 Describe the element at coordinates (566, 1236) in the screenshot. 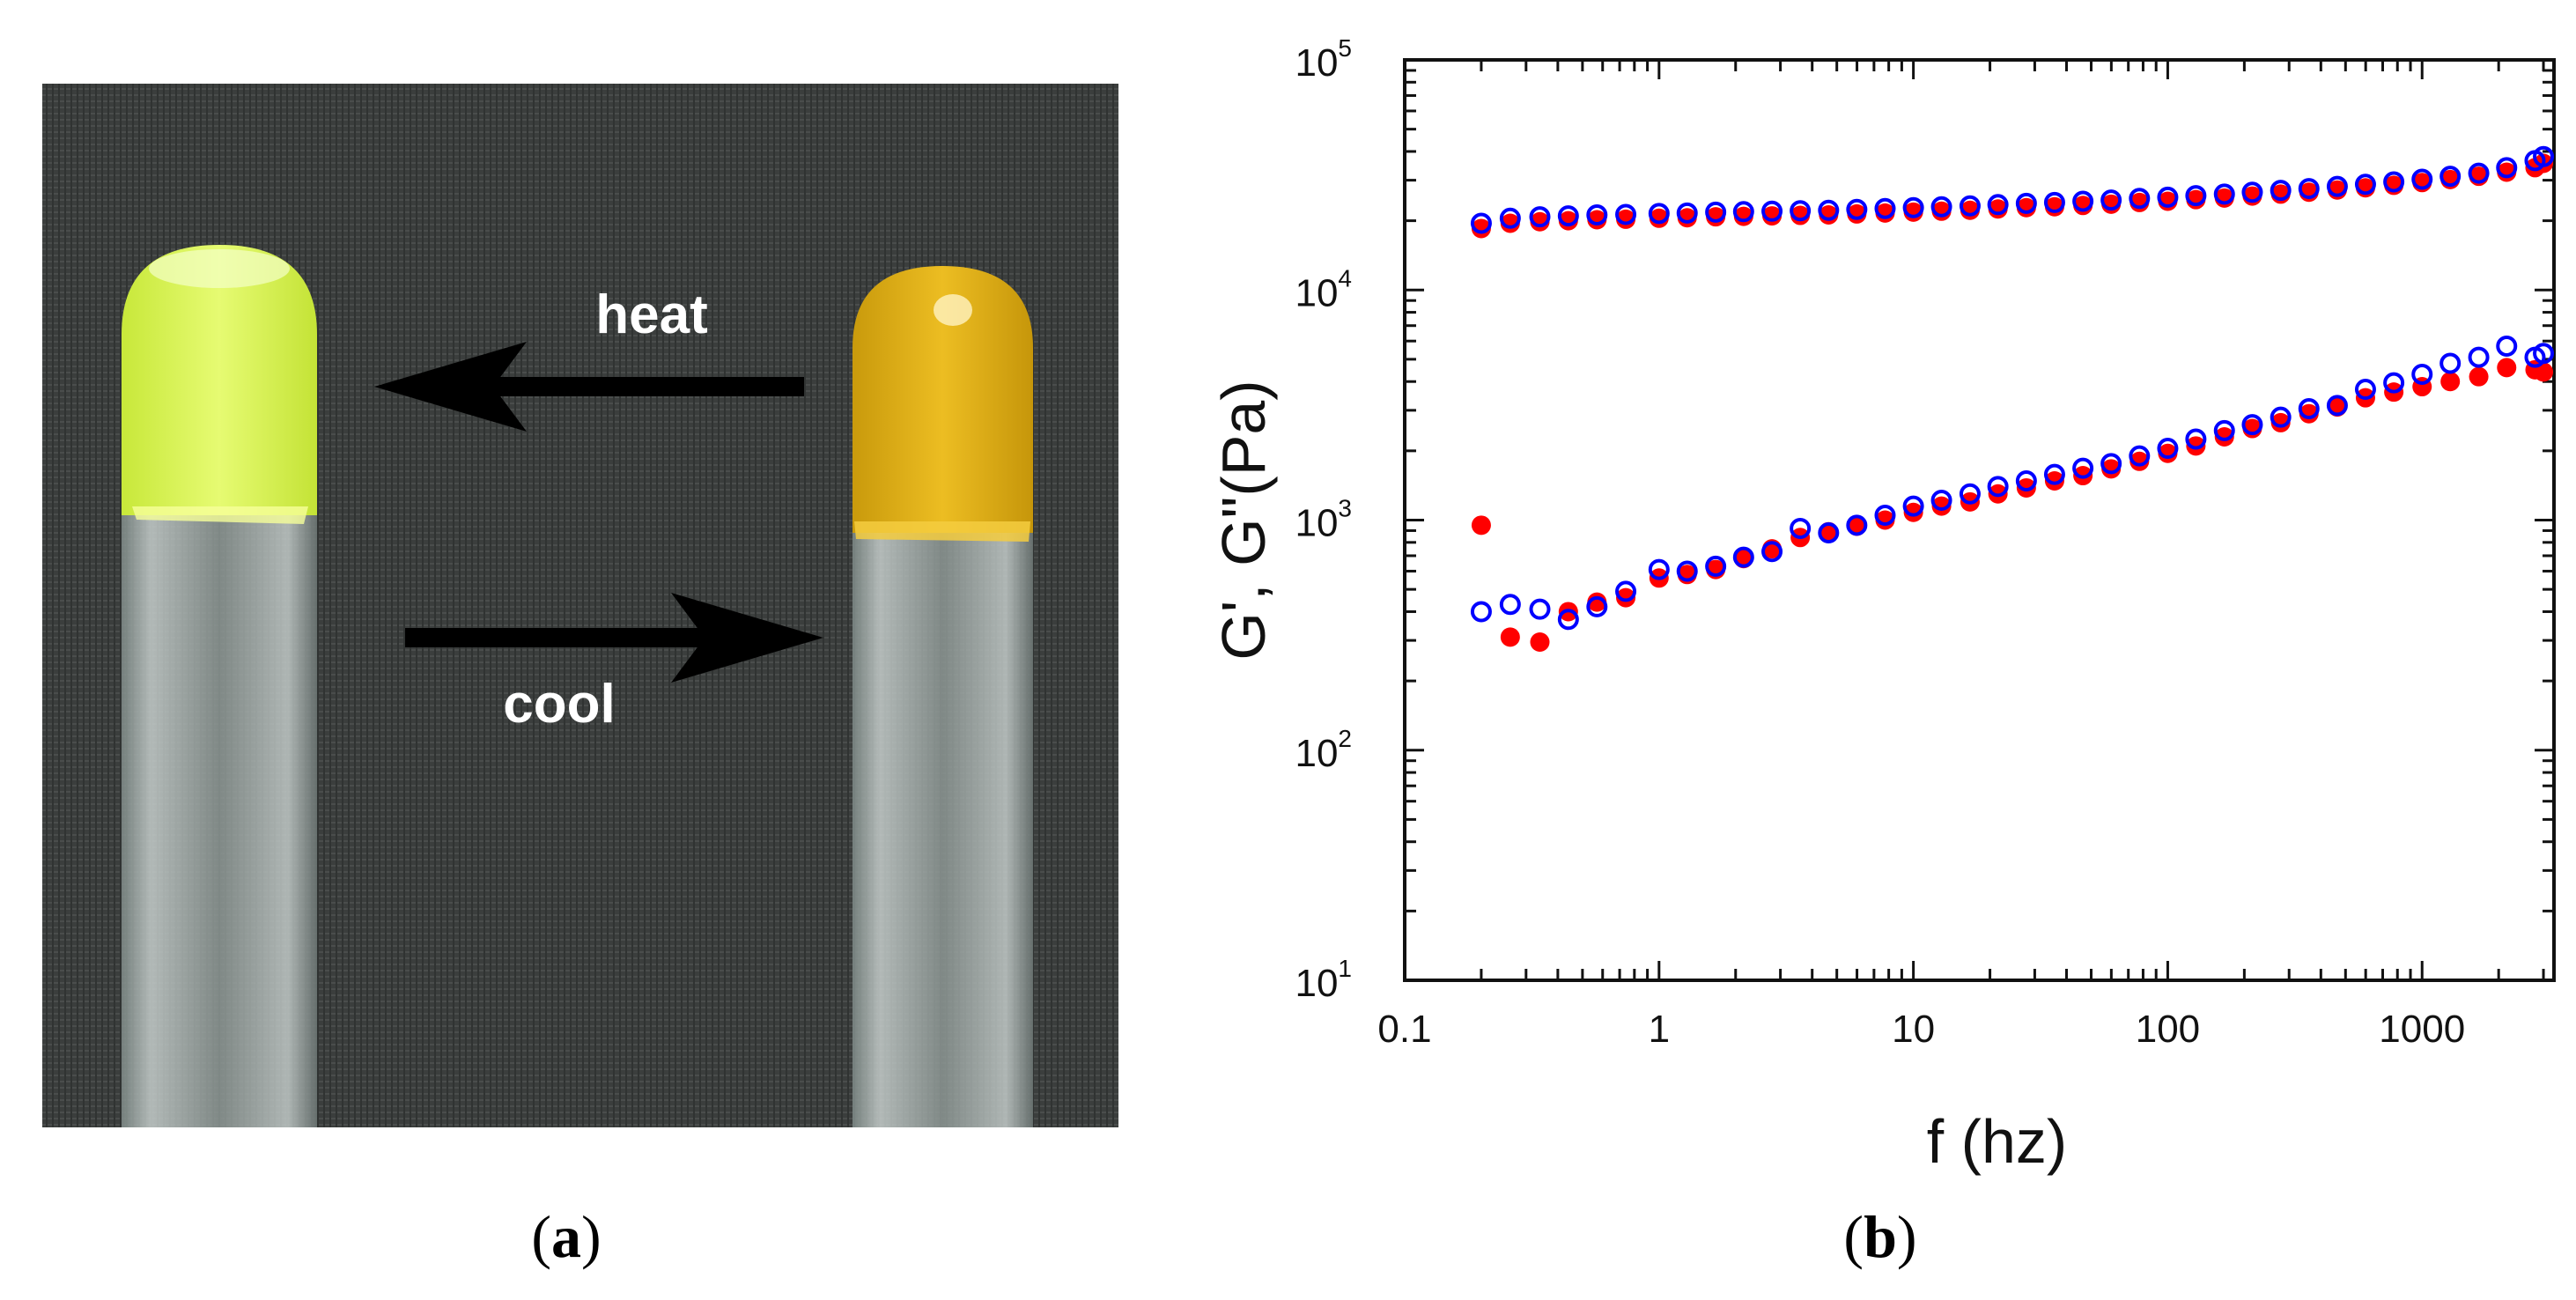

I see `caption-a: (a)` at that location.